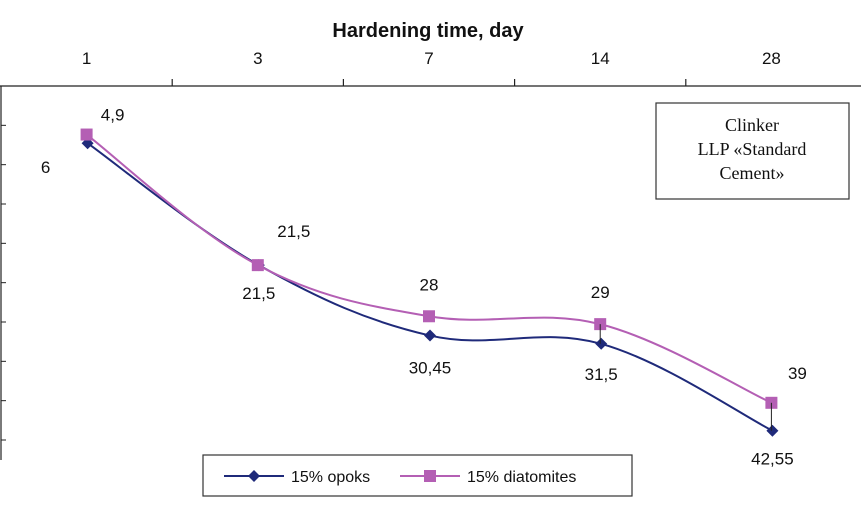 This screenshot has height=517, width=861. What do you see at coordinates (254, 476) in the screenshot?
I see `legend-diamond-icon` at bounding box center [254, 476].